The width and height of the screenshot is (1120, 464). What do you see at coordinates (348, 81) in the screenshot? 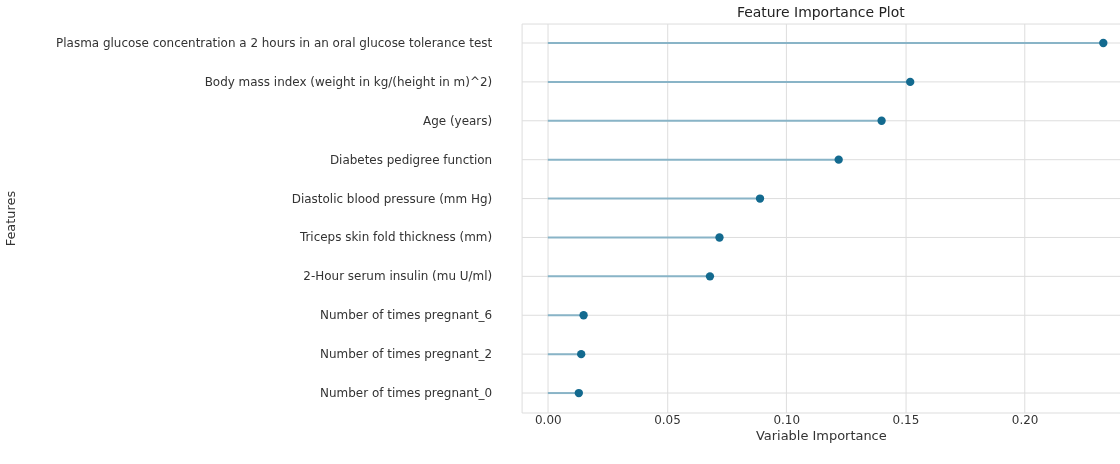
I see `y-tick-label: Body mass index (weight in kg/(height in m)^2)` at bounding box center [348, 81].